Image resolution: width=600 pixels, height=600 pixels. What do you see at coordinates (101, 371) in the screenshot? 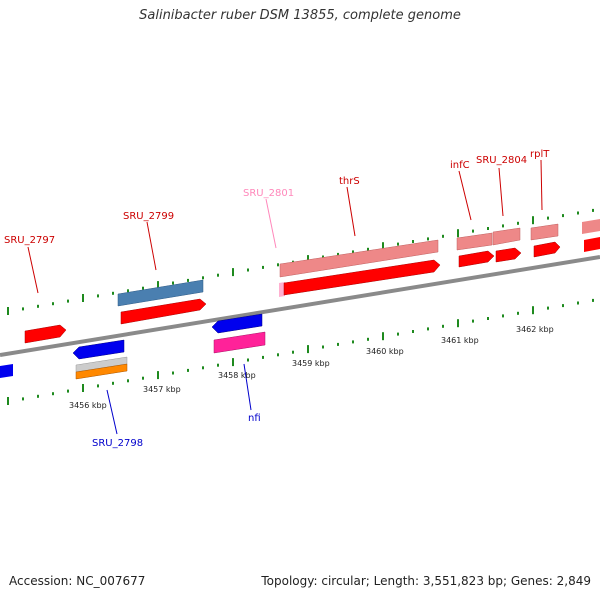
I see `feature-sru2798-orange` at bounding box center [101, 371].